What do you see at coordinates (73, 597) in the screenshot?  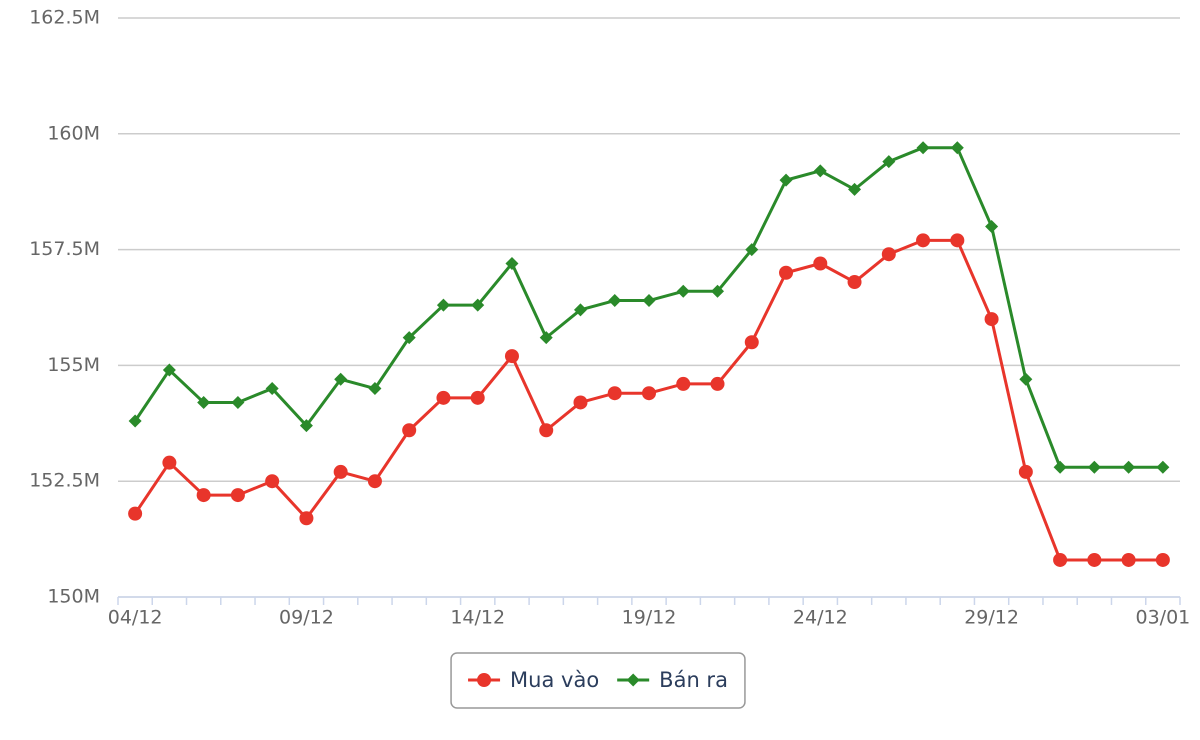 I see `y-tick-label: 150M` at bounding box center [73, 597].